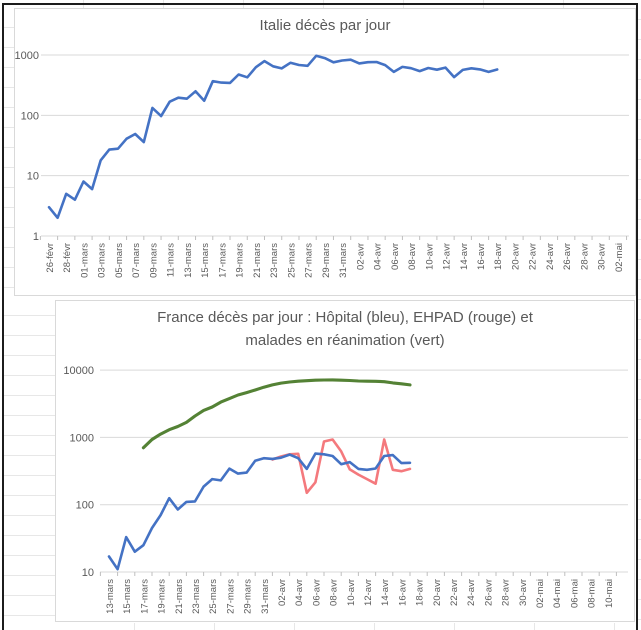 The width and height of the screenshot is (641, 630). What do you see at coordinates (36, 237) in the screenshot?
I see `svg-text: 1` at bounding box center [36, 237].